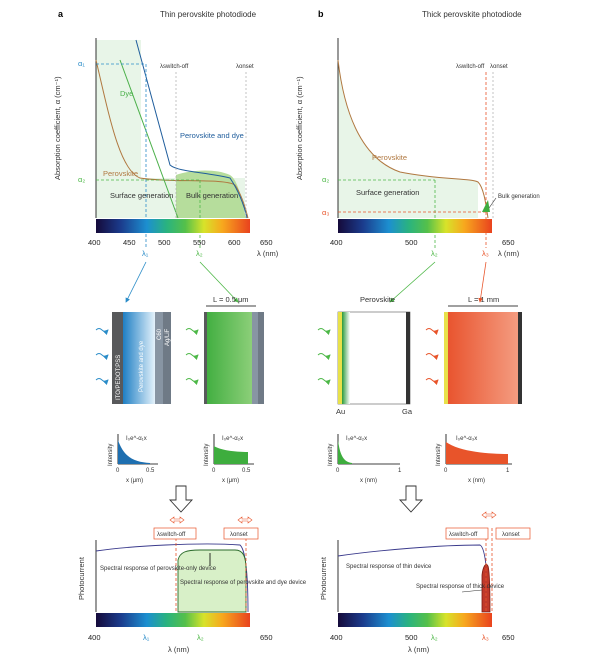  I want to click on onset-shift-icon, so click(245, 520).